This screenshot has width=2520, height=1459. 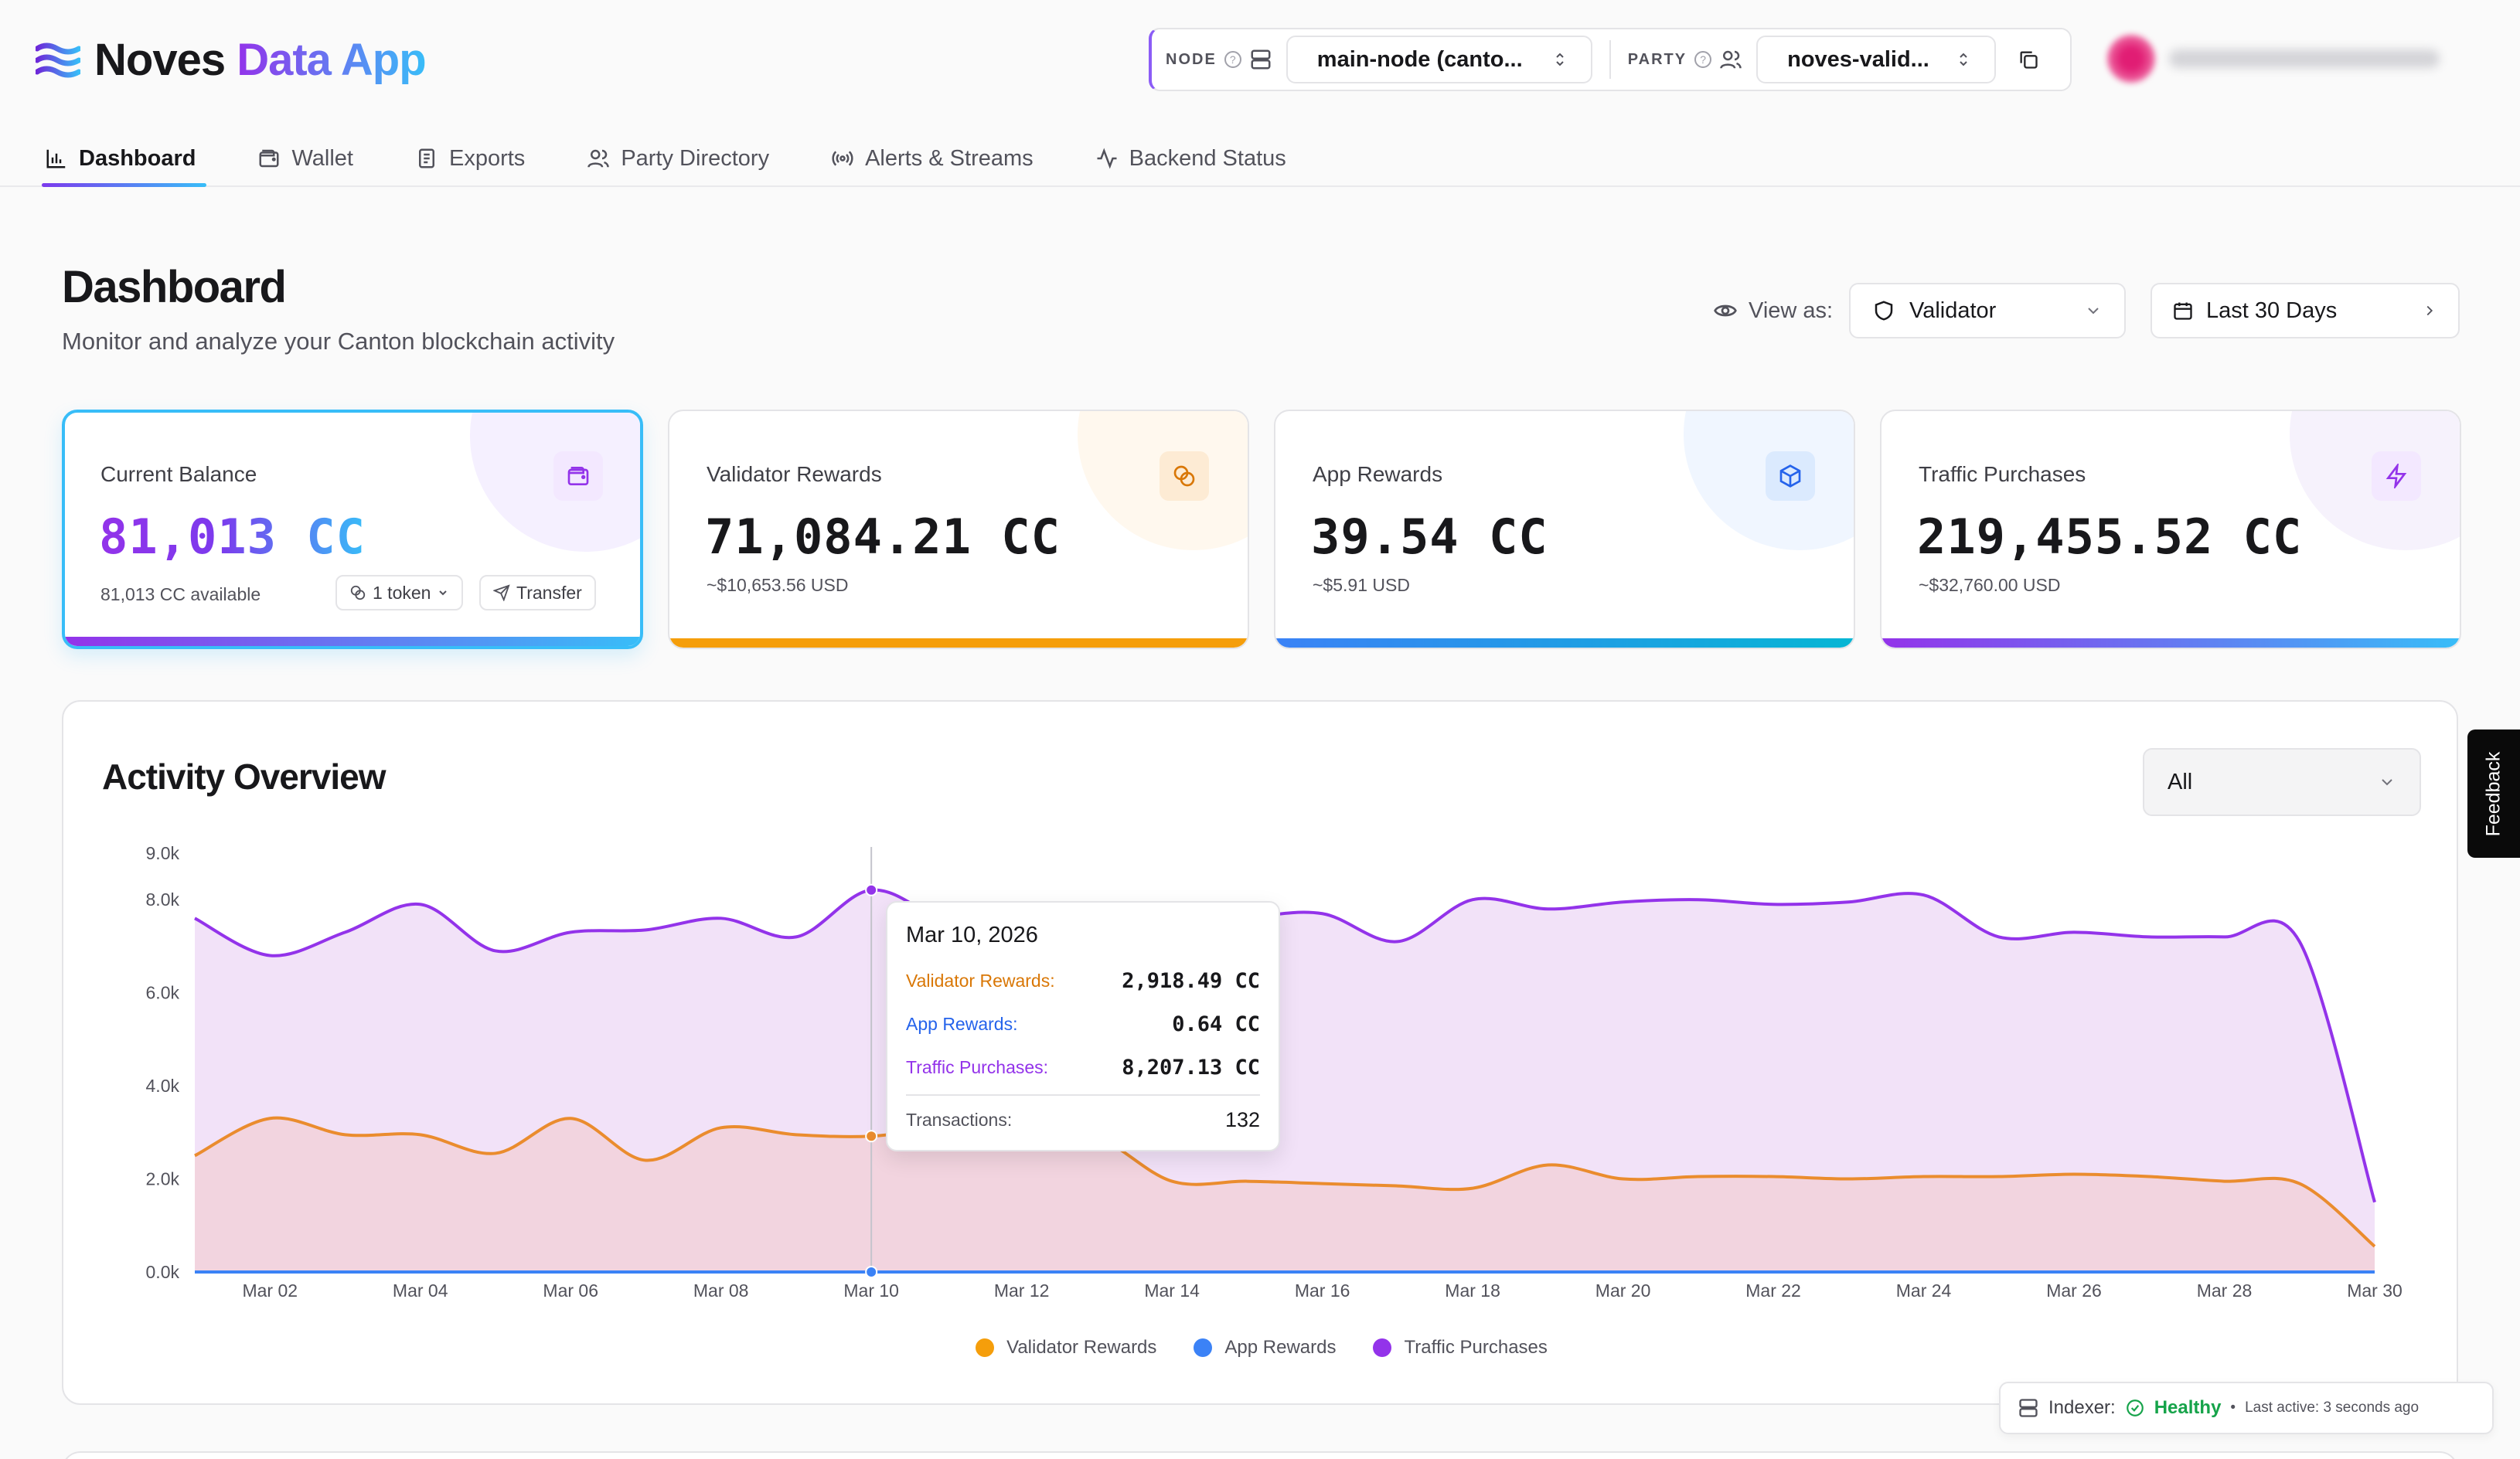 What do you see at coordinates (2074, 1290) in the screenshot?
I see `x-tick-label: Mar 26` at bounding box center [2074, 1290].